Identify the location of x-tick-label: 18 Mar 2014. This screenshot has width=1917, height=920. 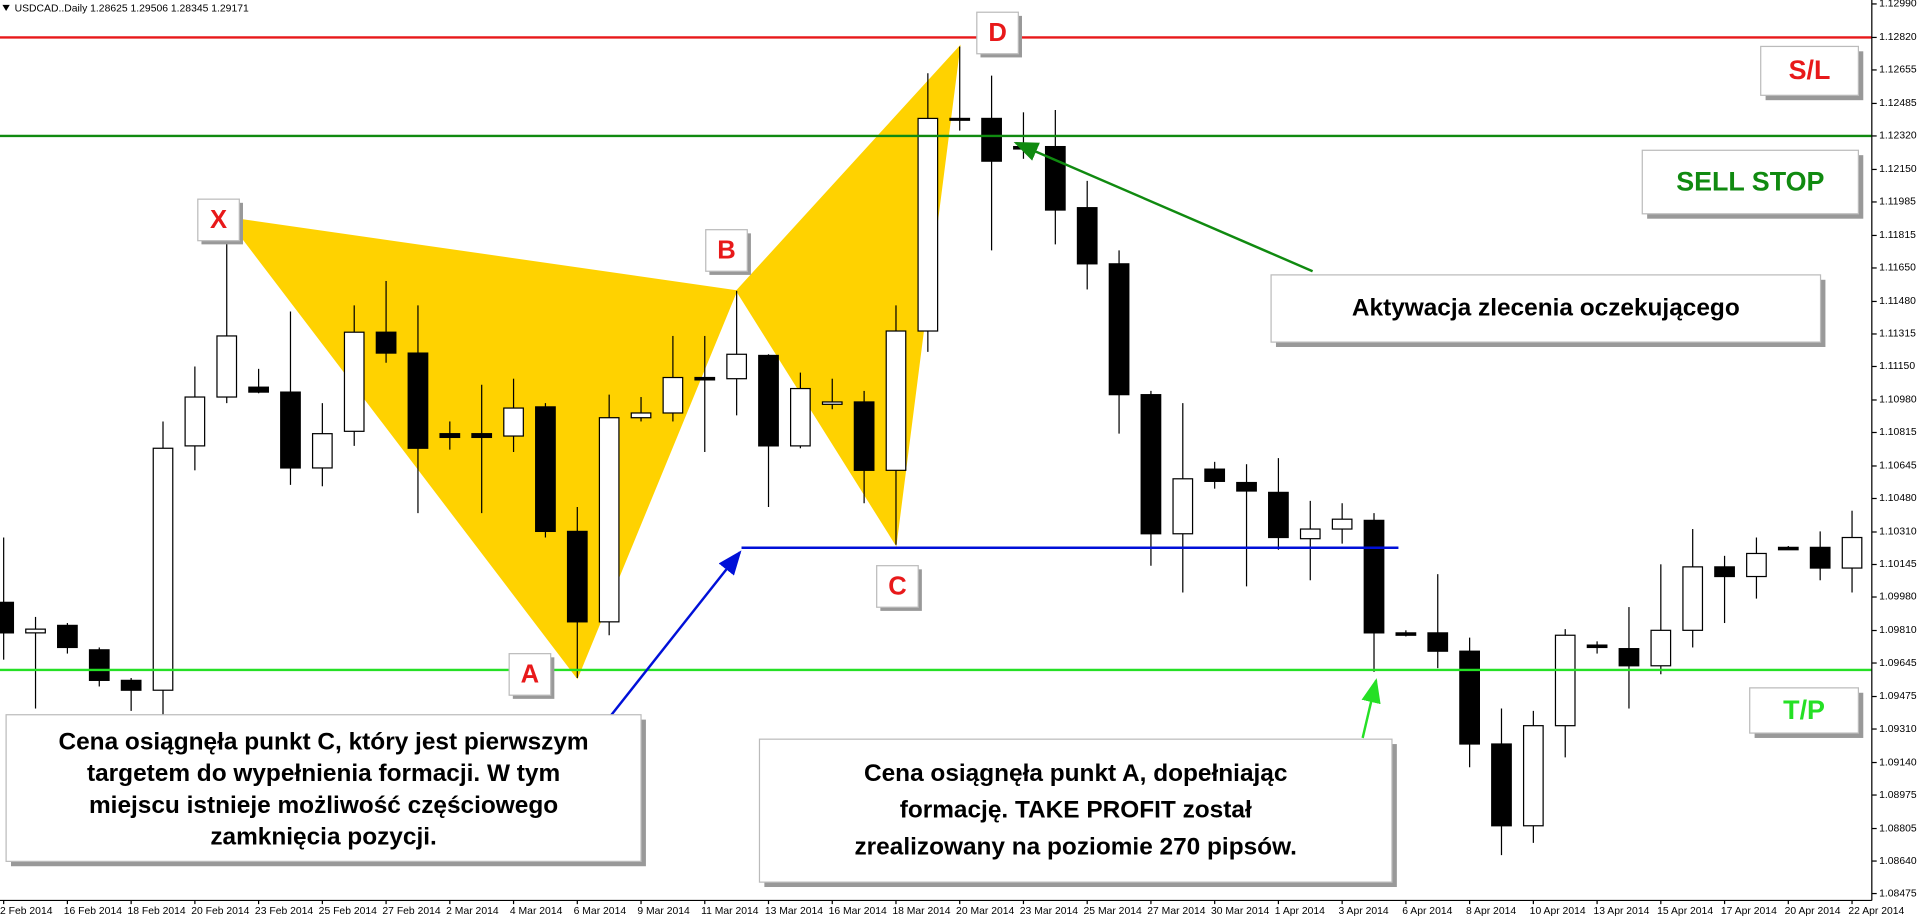
(921, 911).